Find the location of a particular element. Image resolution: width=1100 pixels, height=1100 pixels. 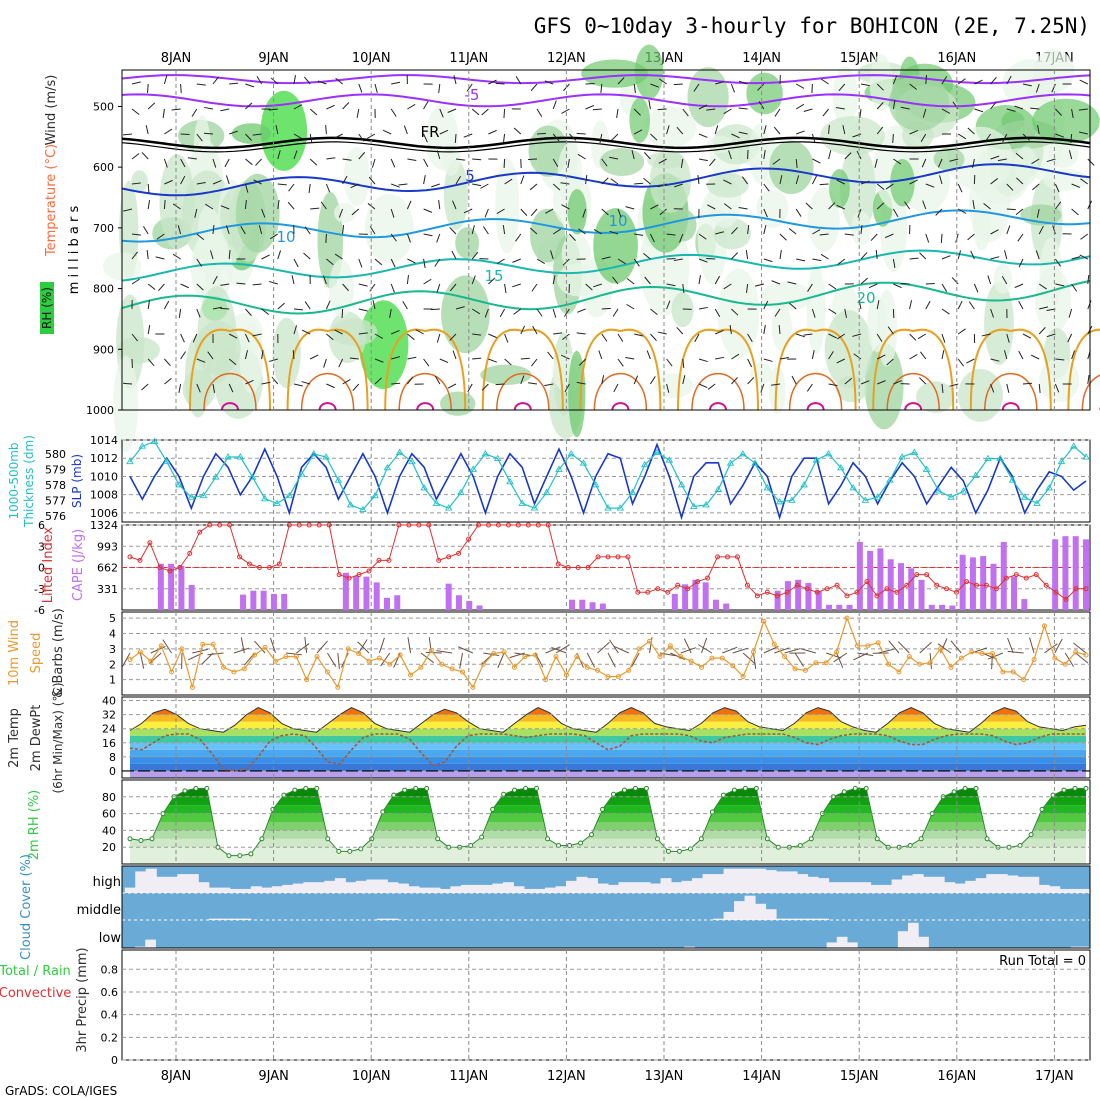

precip-total-rain-label: Total / Rain is located at coordinates (35, 971).